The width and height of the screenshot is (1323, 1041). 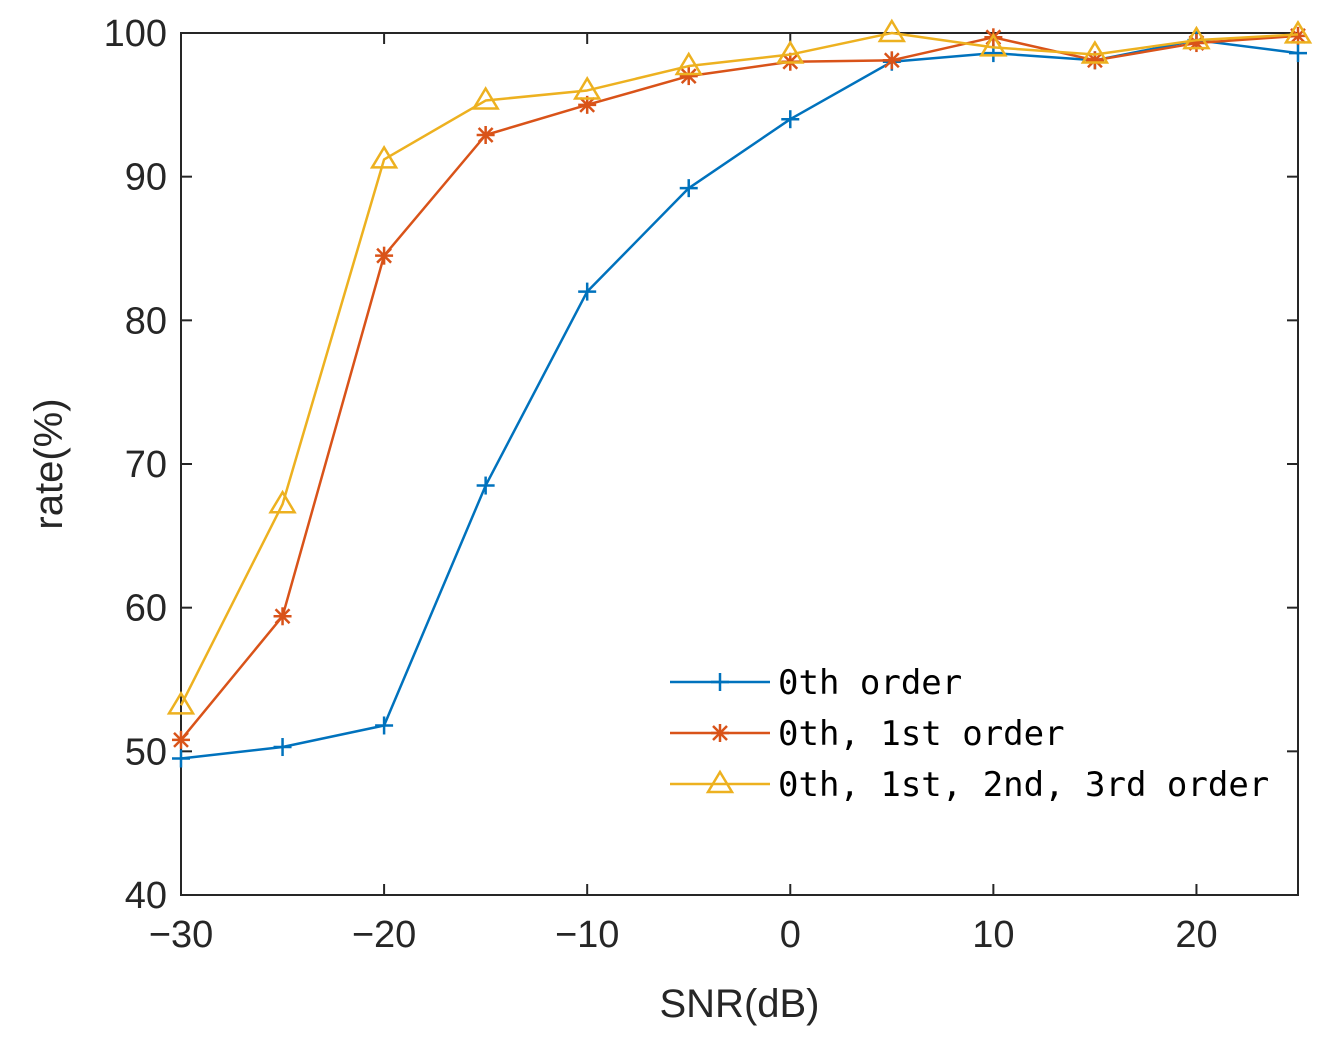 I want to click on y-tick-label: 40, so click(x=146, y=896).